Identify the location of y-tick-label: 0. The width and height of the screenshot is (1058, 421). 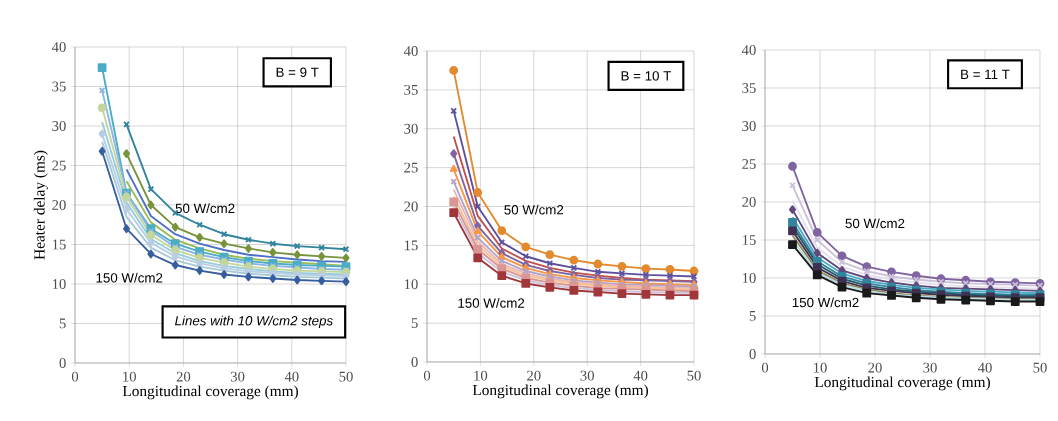
(752, 354).